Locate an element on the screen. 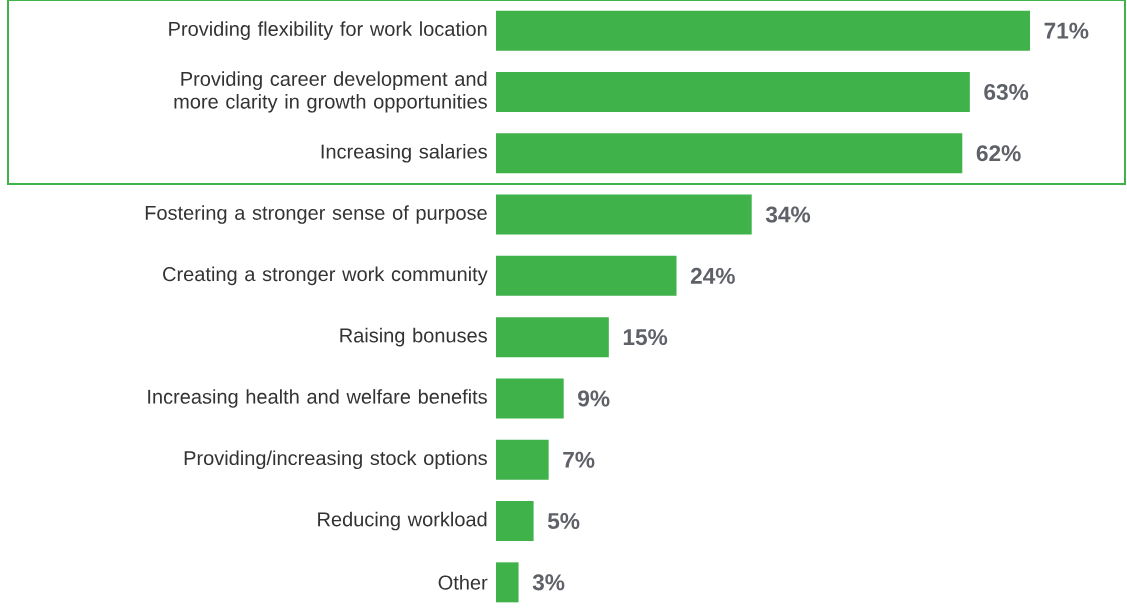  data-label: 34% is located at coordinates (788, 214).